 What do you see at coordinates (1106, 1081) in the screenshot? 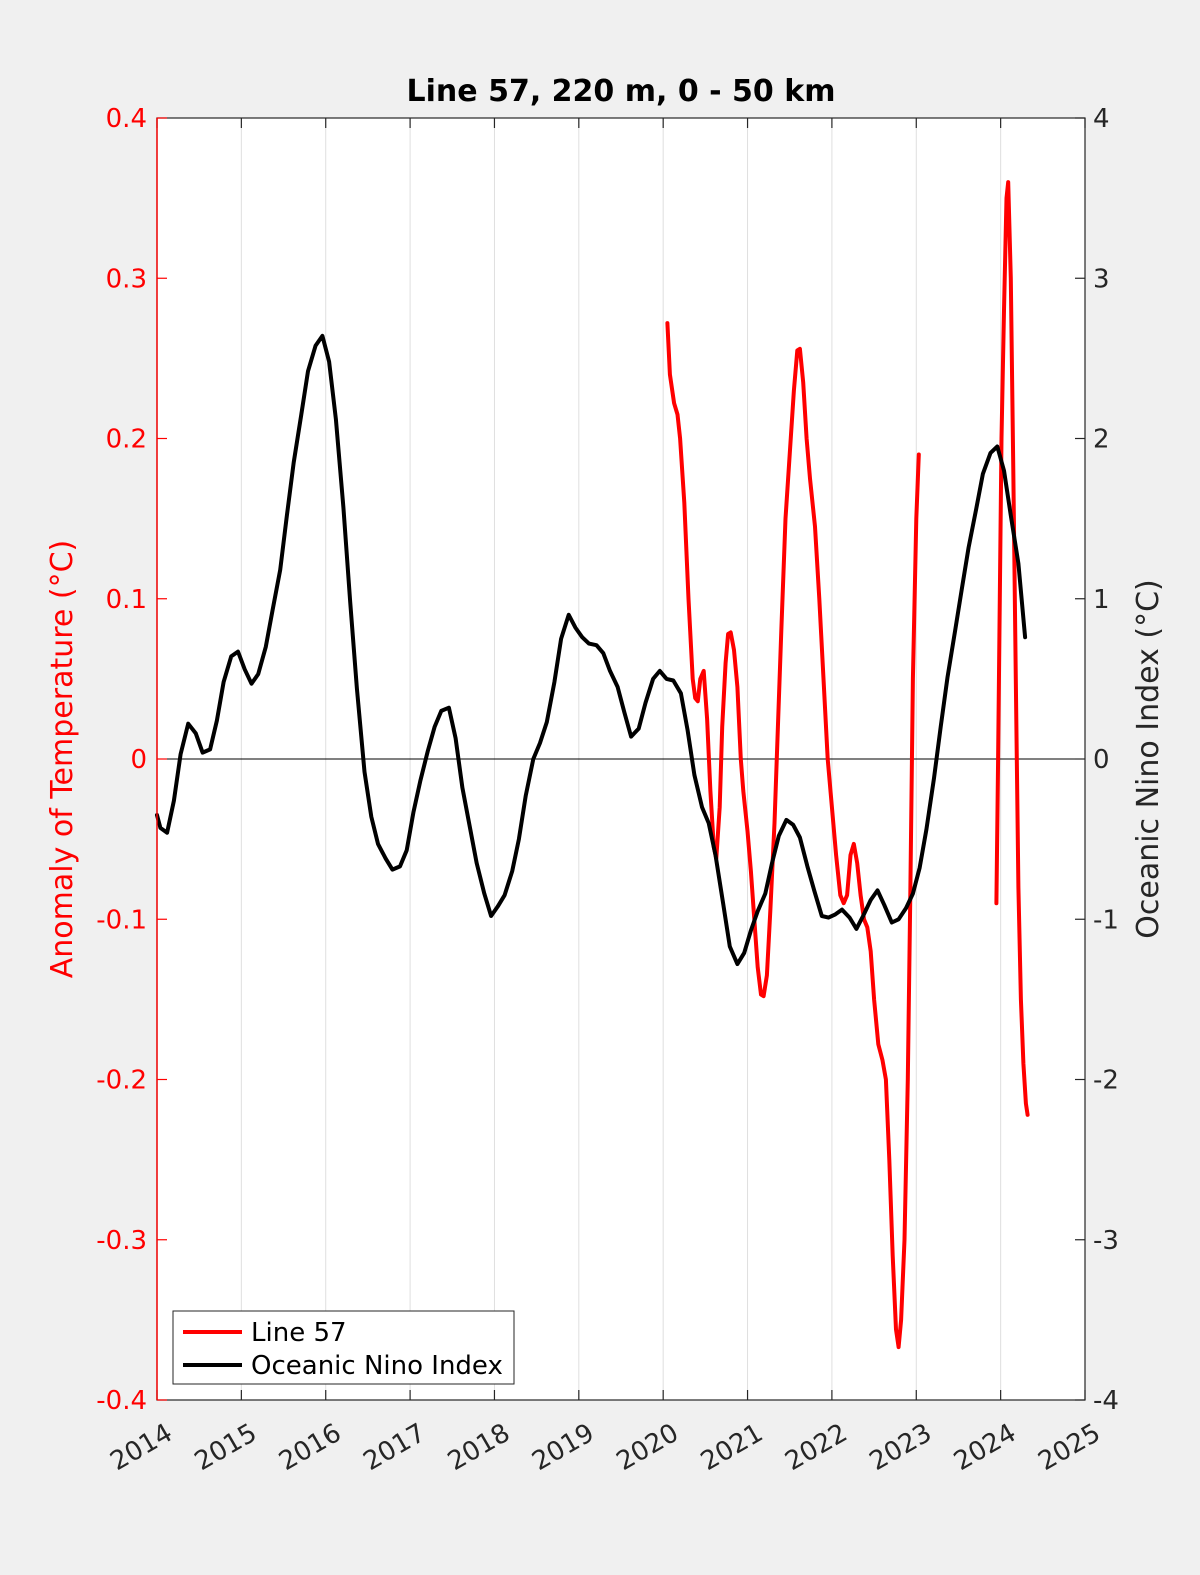
I see `right-y-tick-label: -2` at bounding box center [1106, 1081].